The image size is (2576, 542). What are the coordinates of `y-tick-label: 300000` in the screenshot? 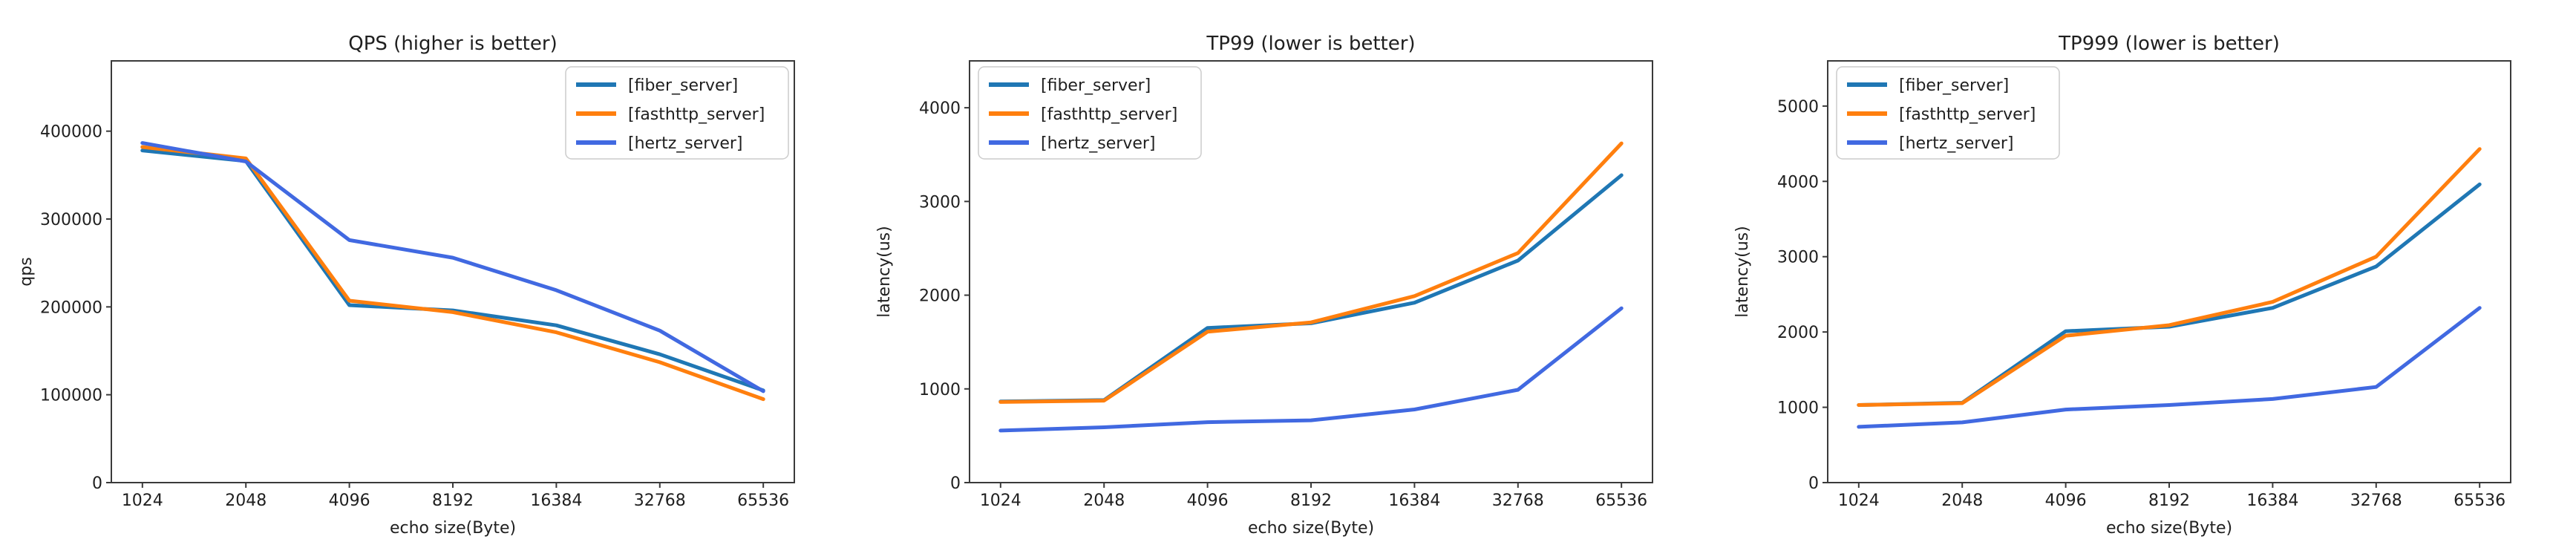 It's located at (71, 220).